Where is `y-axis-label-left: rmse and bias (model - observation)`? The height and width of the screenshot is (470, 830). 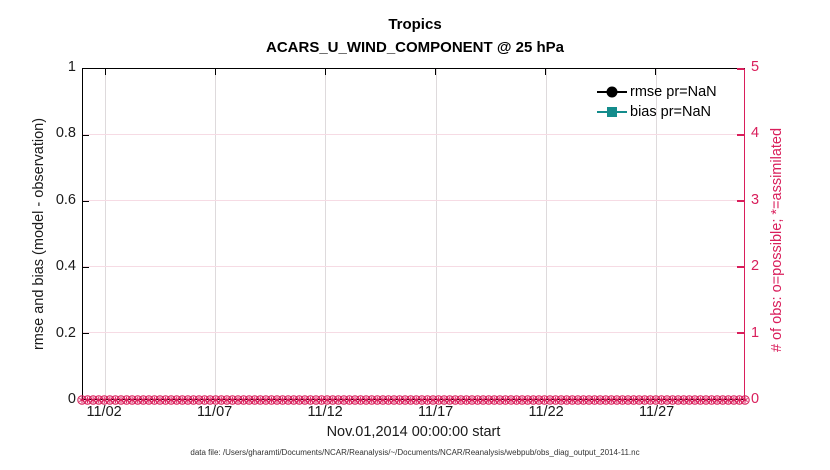 y-axis-label-left: rmse and bias (model - observation) is located at coordinates (39, 234).